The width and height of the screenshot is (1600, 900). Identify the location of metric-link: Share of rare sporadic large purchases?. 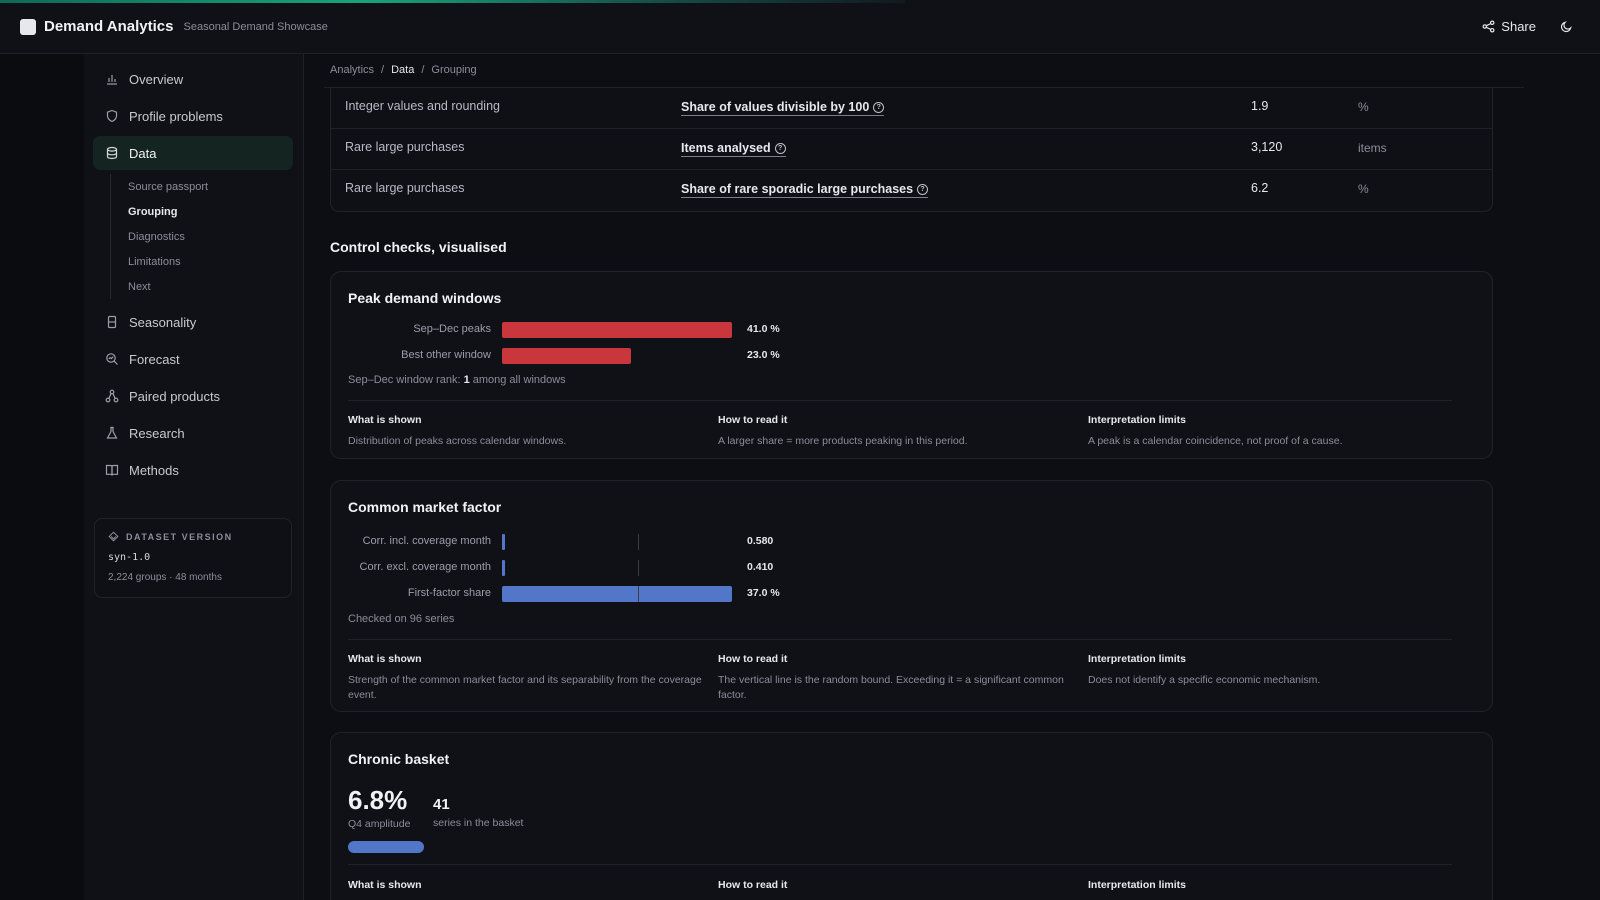
(805, 190).